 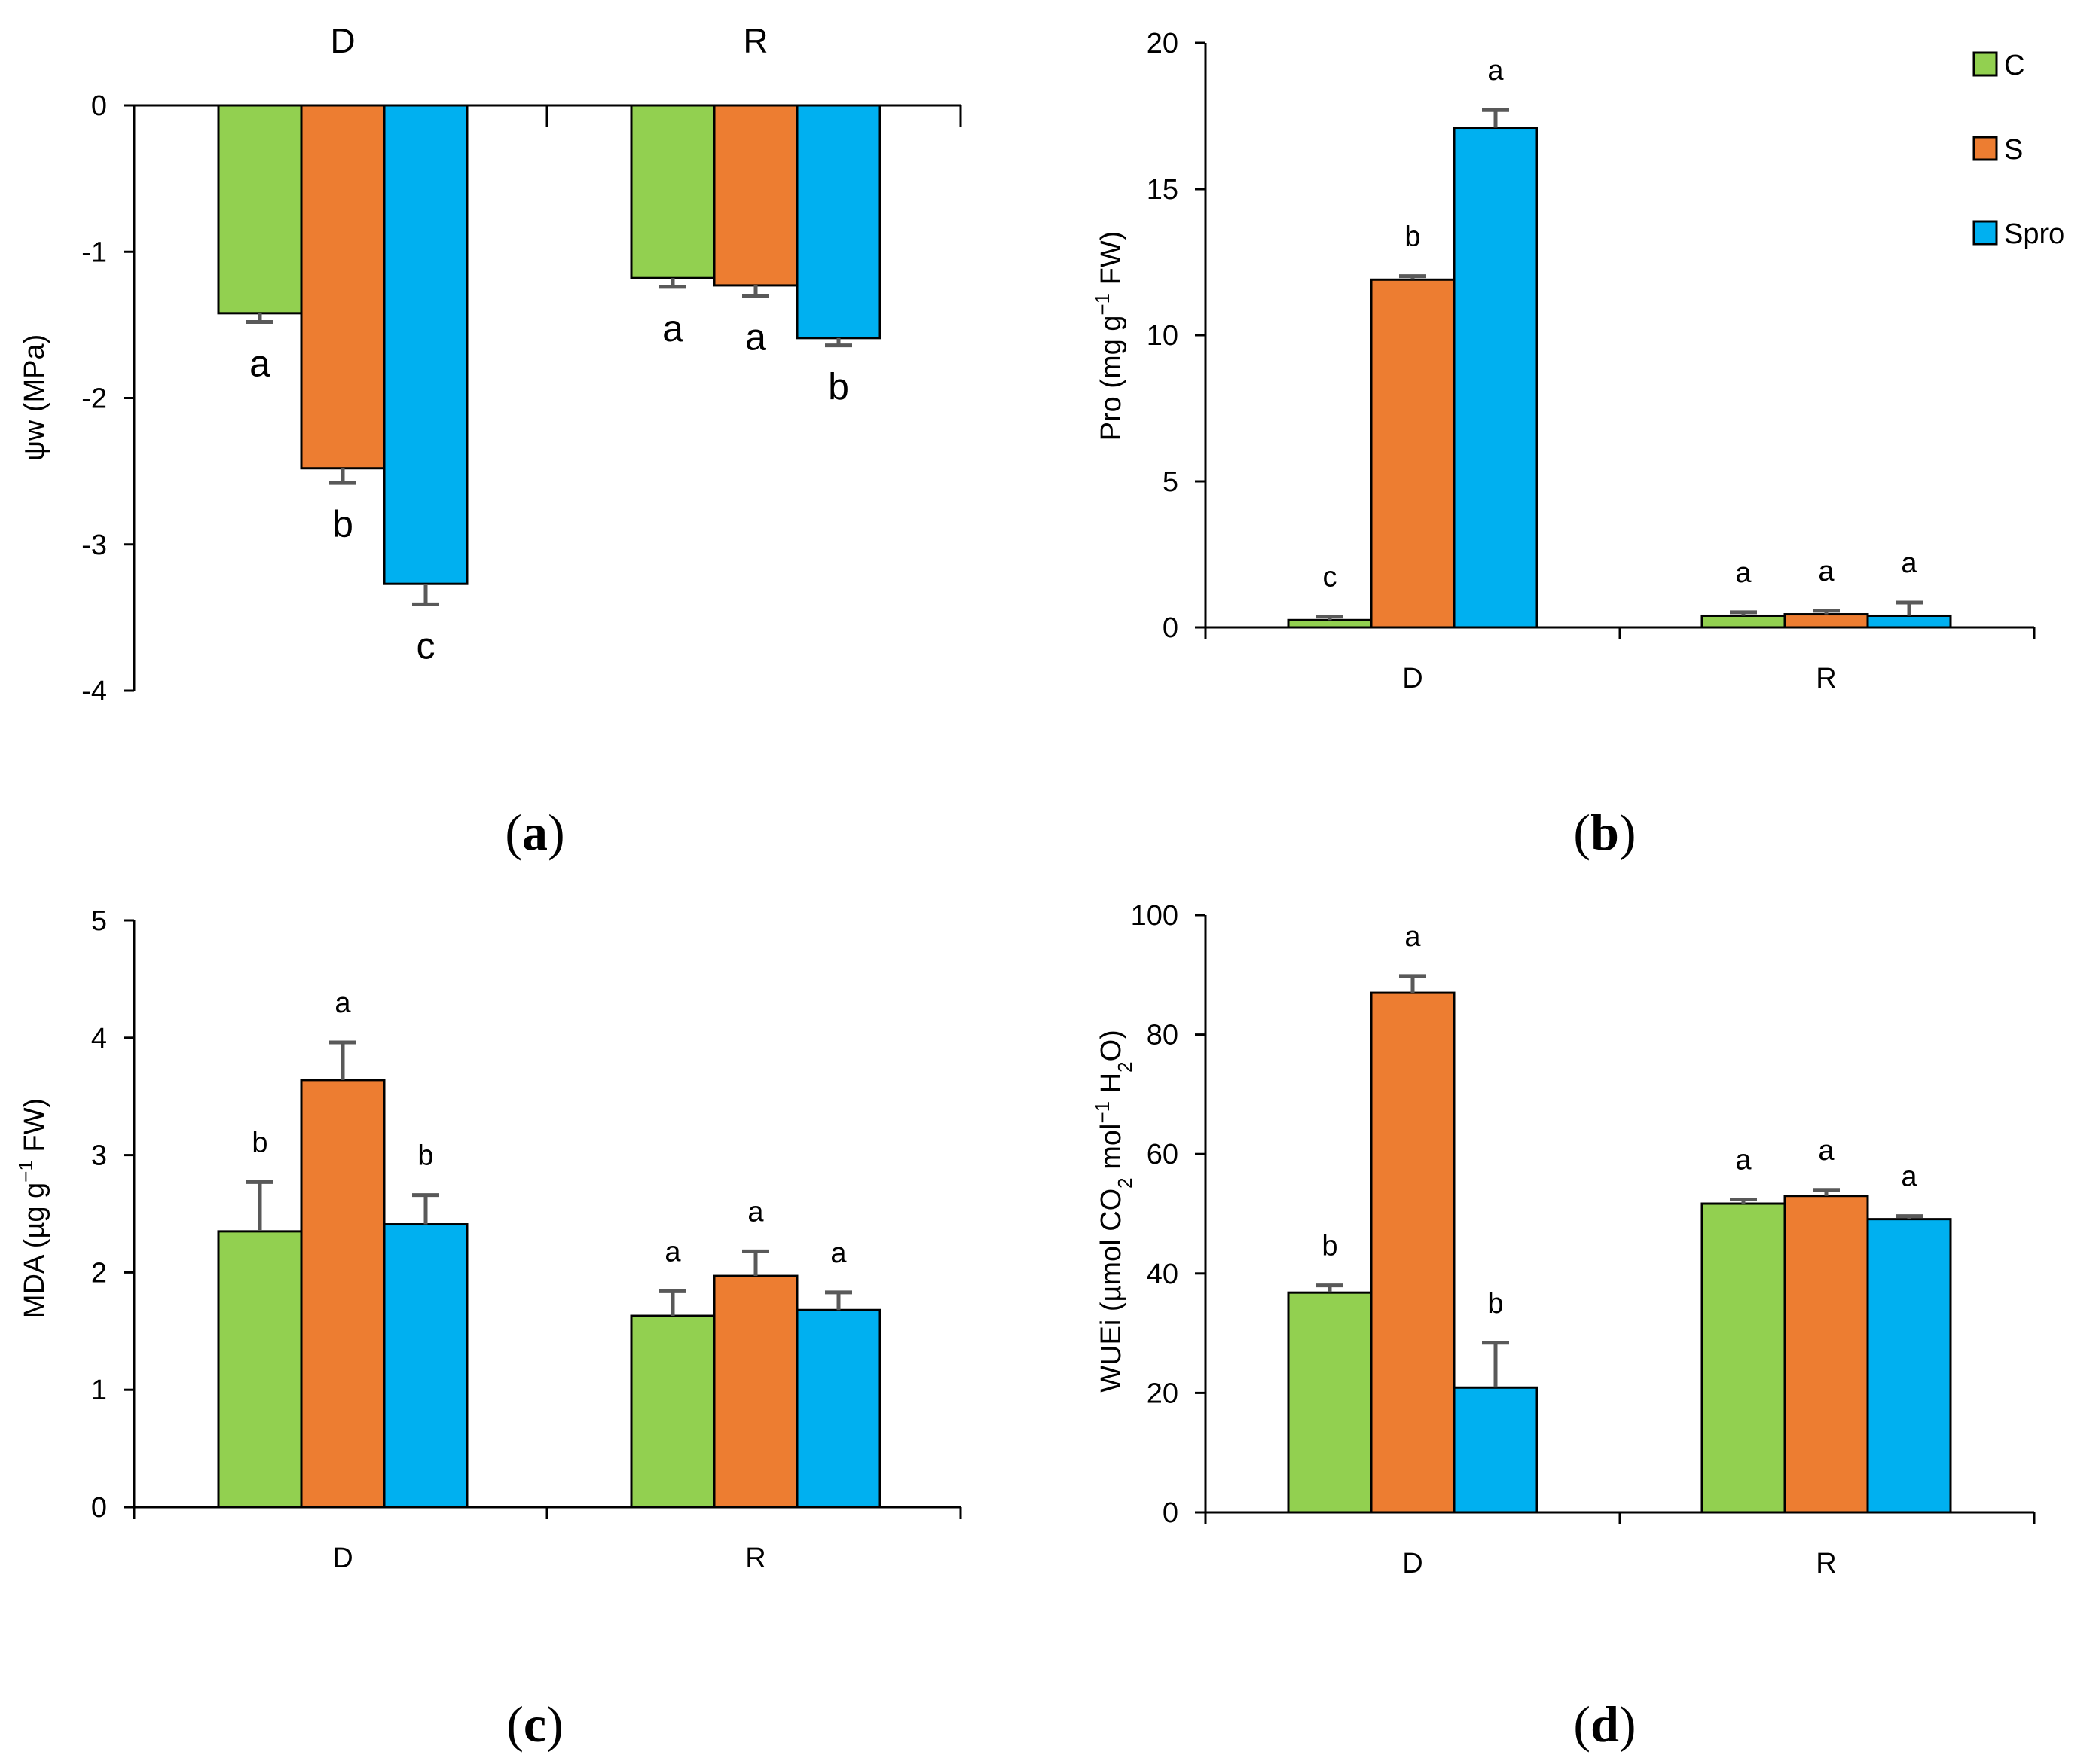 I want to click on panel-d-bar-s-r, so click(x=1826, y=1355).